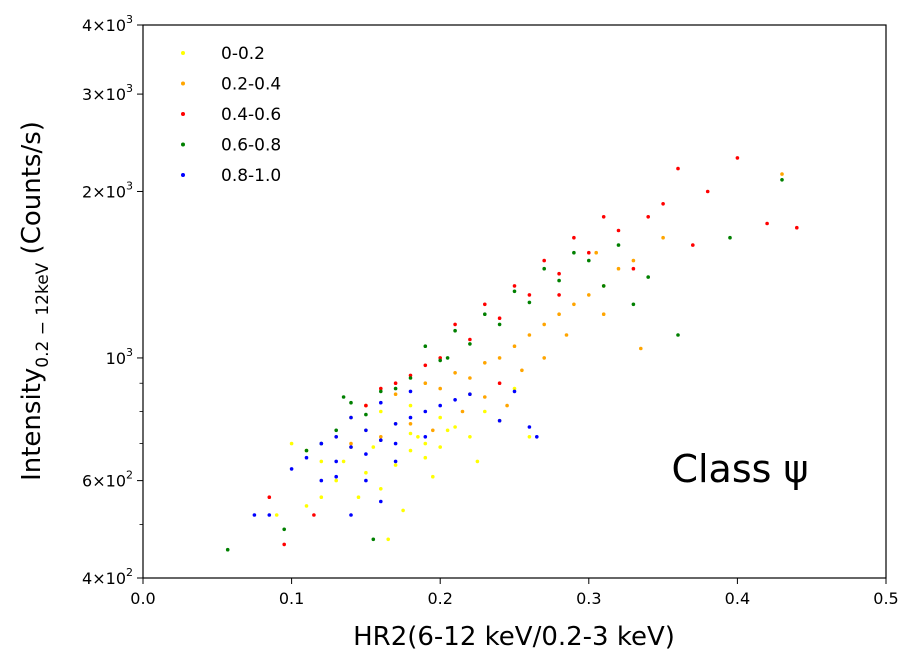  I want to click on legend-label-2: 0.4-0.6, so click(251, 115).